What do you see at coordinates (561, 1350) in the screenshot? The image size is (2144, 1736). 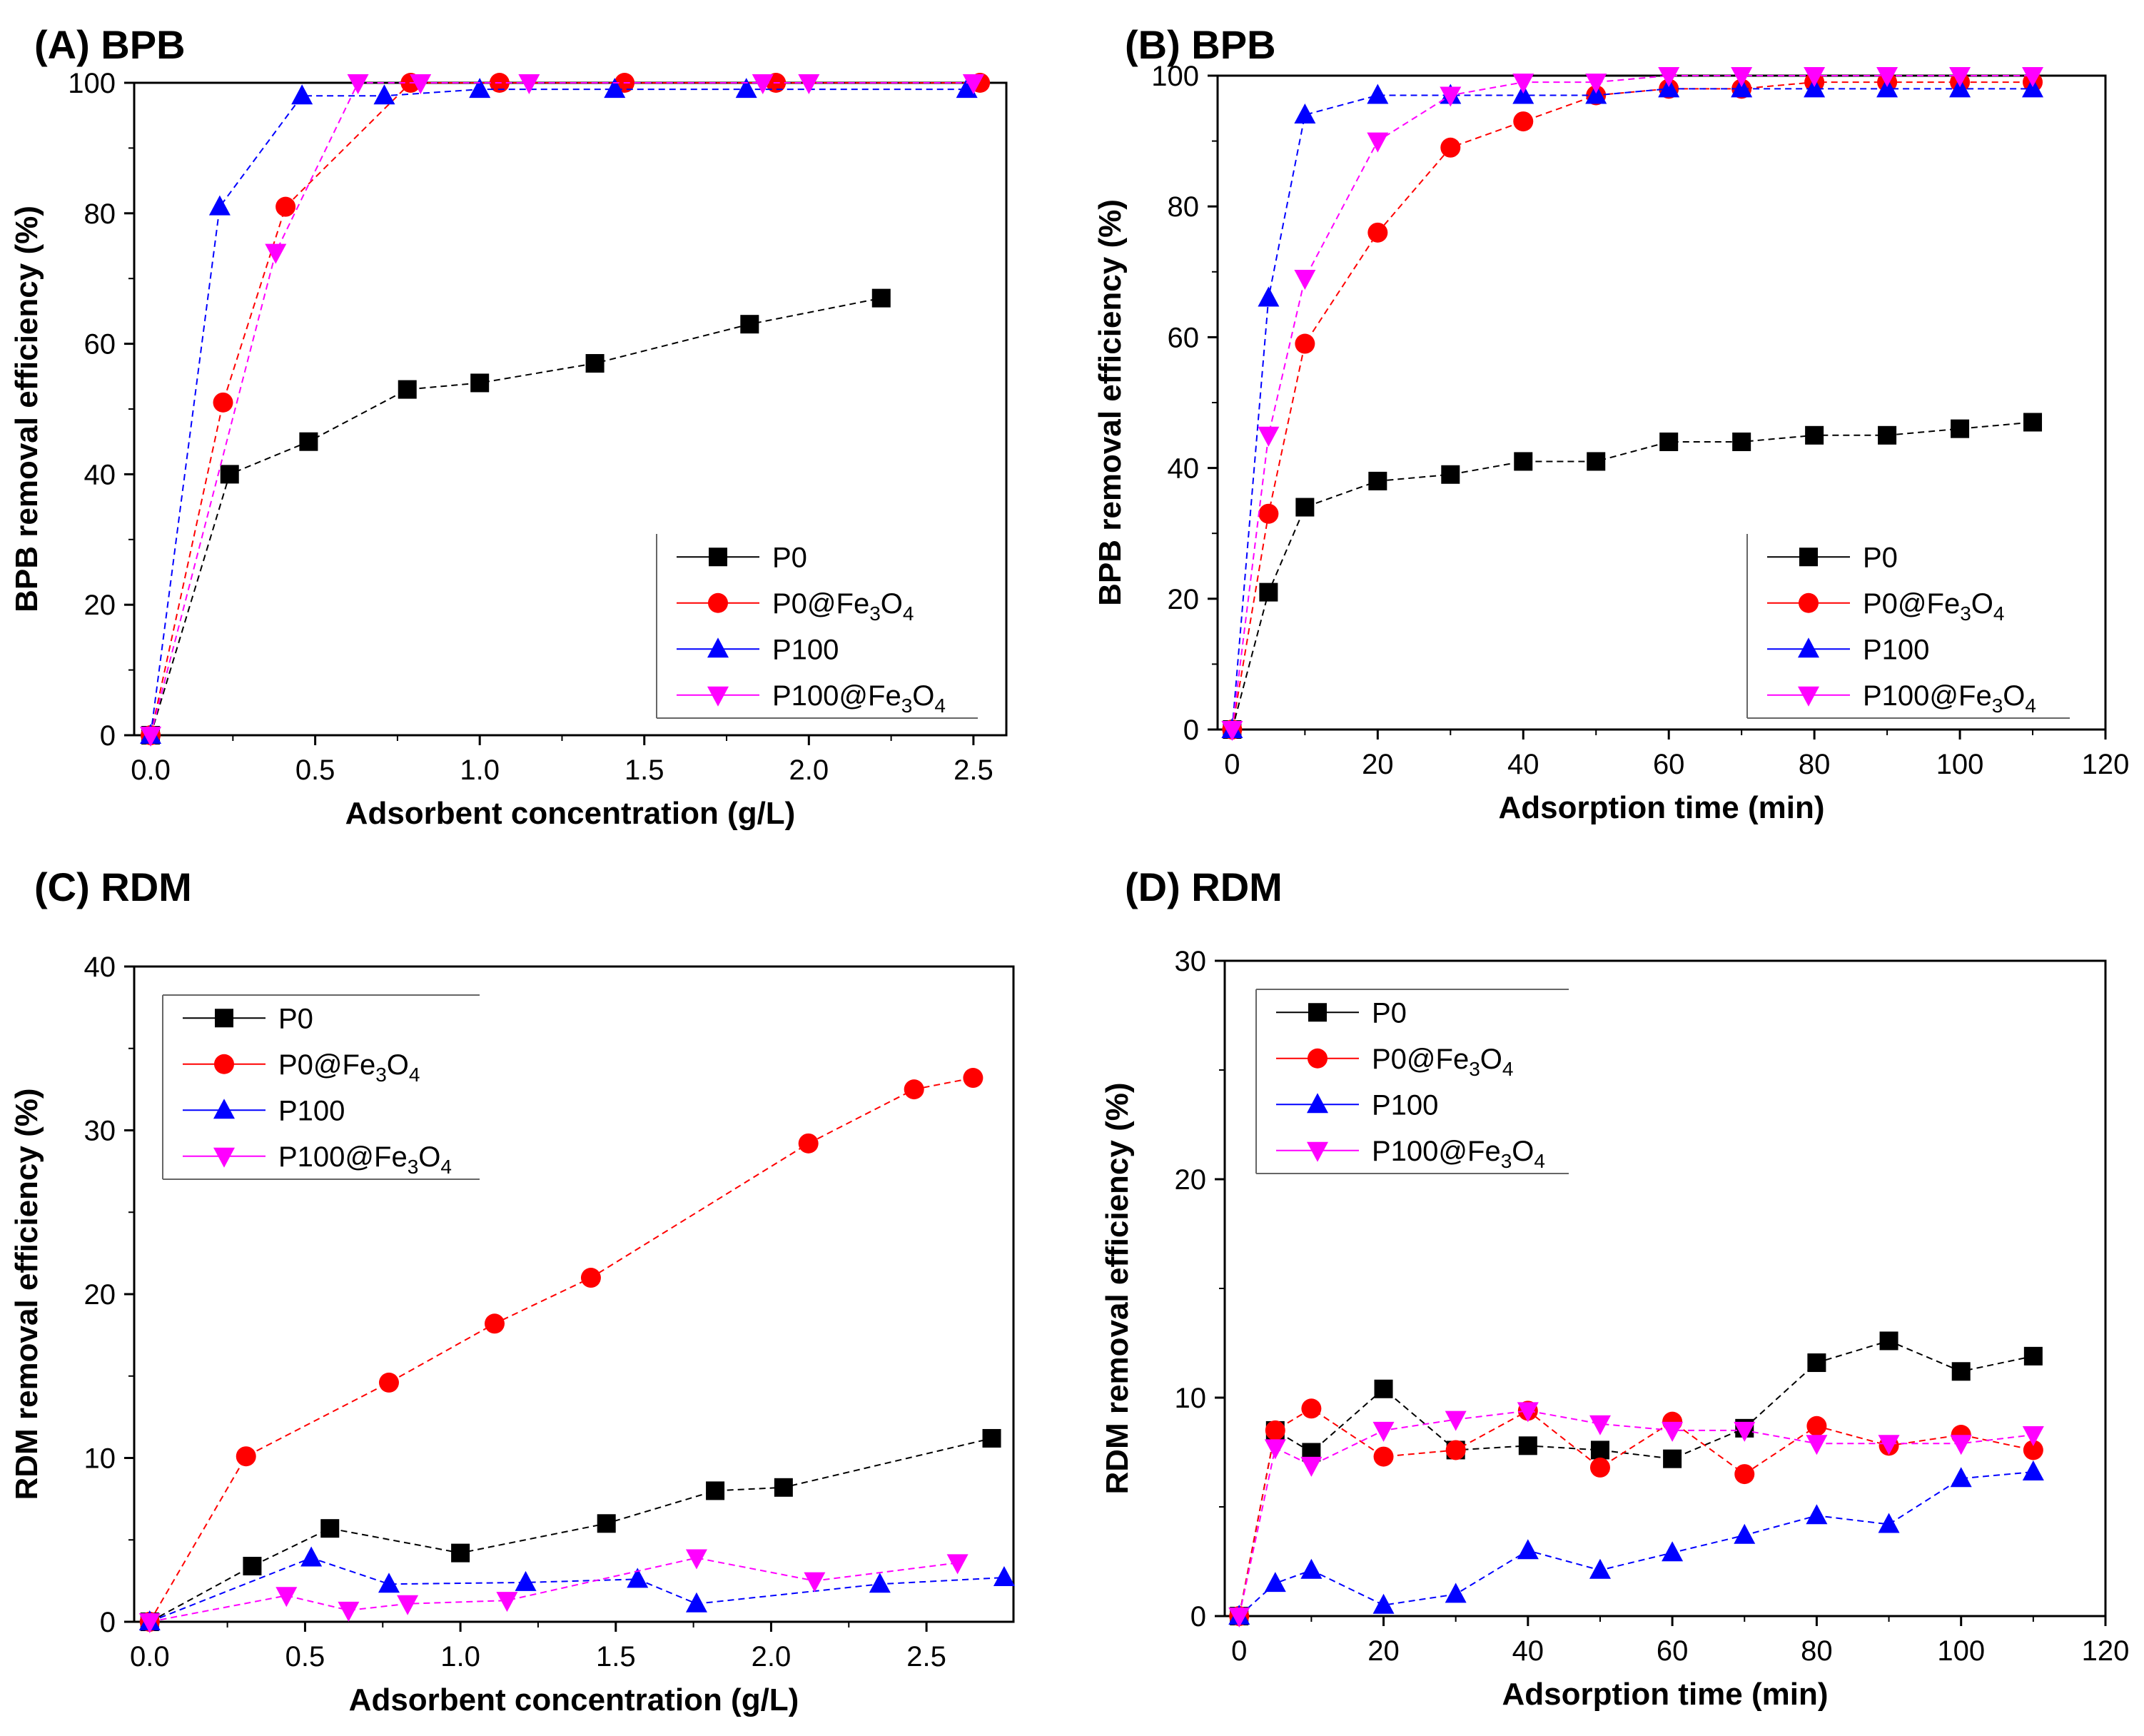 I see `series-p0-fe3o4` at bounding box center [561, 1350].